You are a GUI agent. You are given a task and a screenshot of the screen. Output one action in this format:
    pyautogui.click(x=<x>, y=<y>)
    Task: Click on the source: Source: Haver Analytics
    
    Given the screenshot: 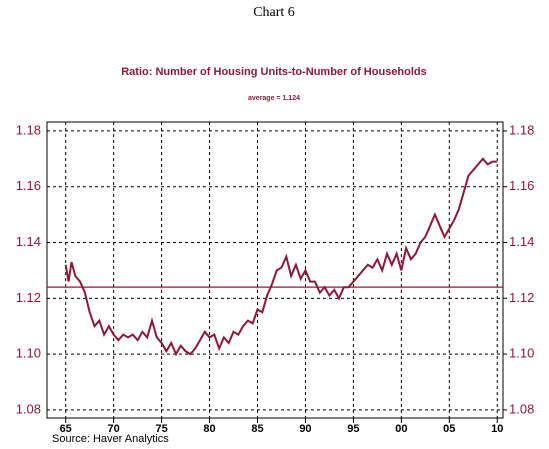 What is the action you would take?
    pyautogui.click(x=110, y=439)
    